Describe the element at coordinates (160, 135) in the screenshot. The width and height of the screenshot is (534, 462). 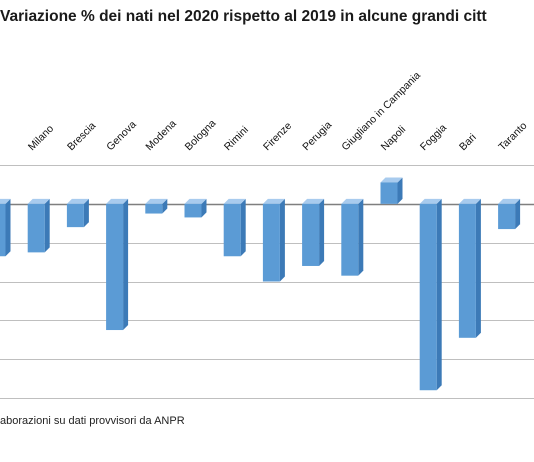
I see `category-label: Modena` at that location.